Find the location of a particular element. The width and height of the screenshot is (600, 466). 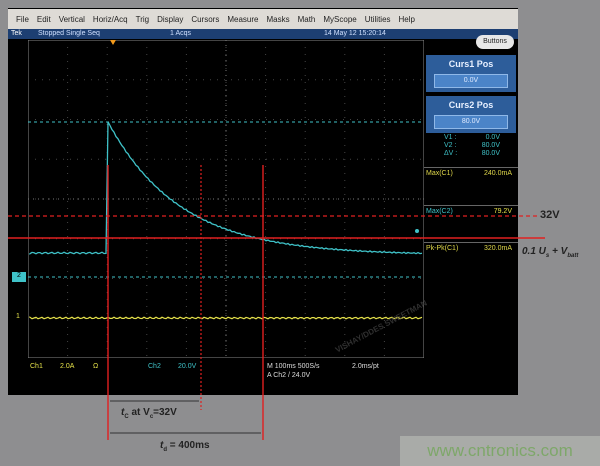

ch1-current-trace is located at coordinates (226, 318).